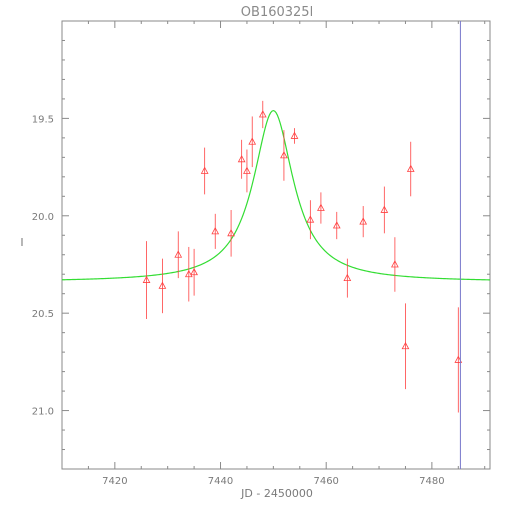 Image resolution: width=510 pixels, height=510 pixels. What do you see at coordinates (277, 12) in the screenshot?
I see `chart-title: OB160325l` at bounding box center [277, 12].